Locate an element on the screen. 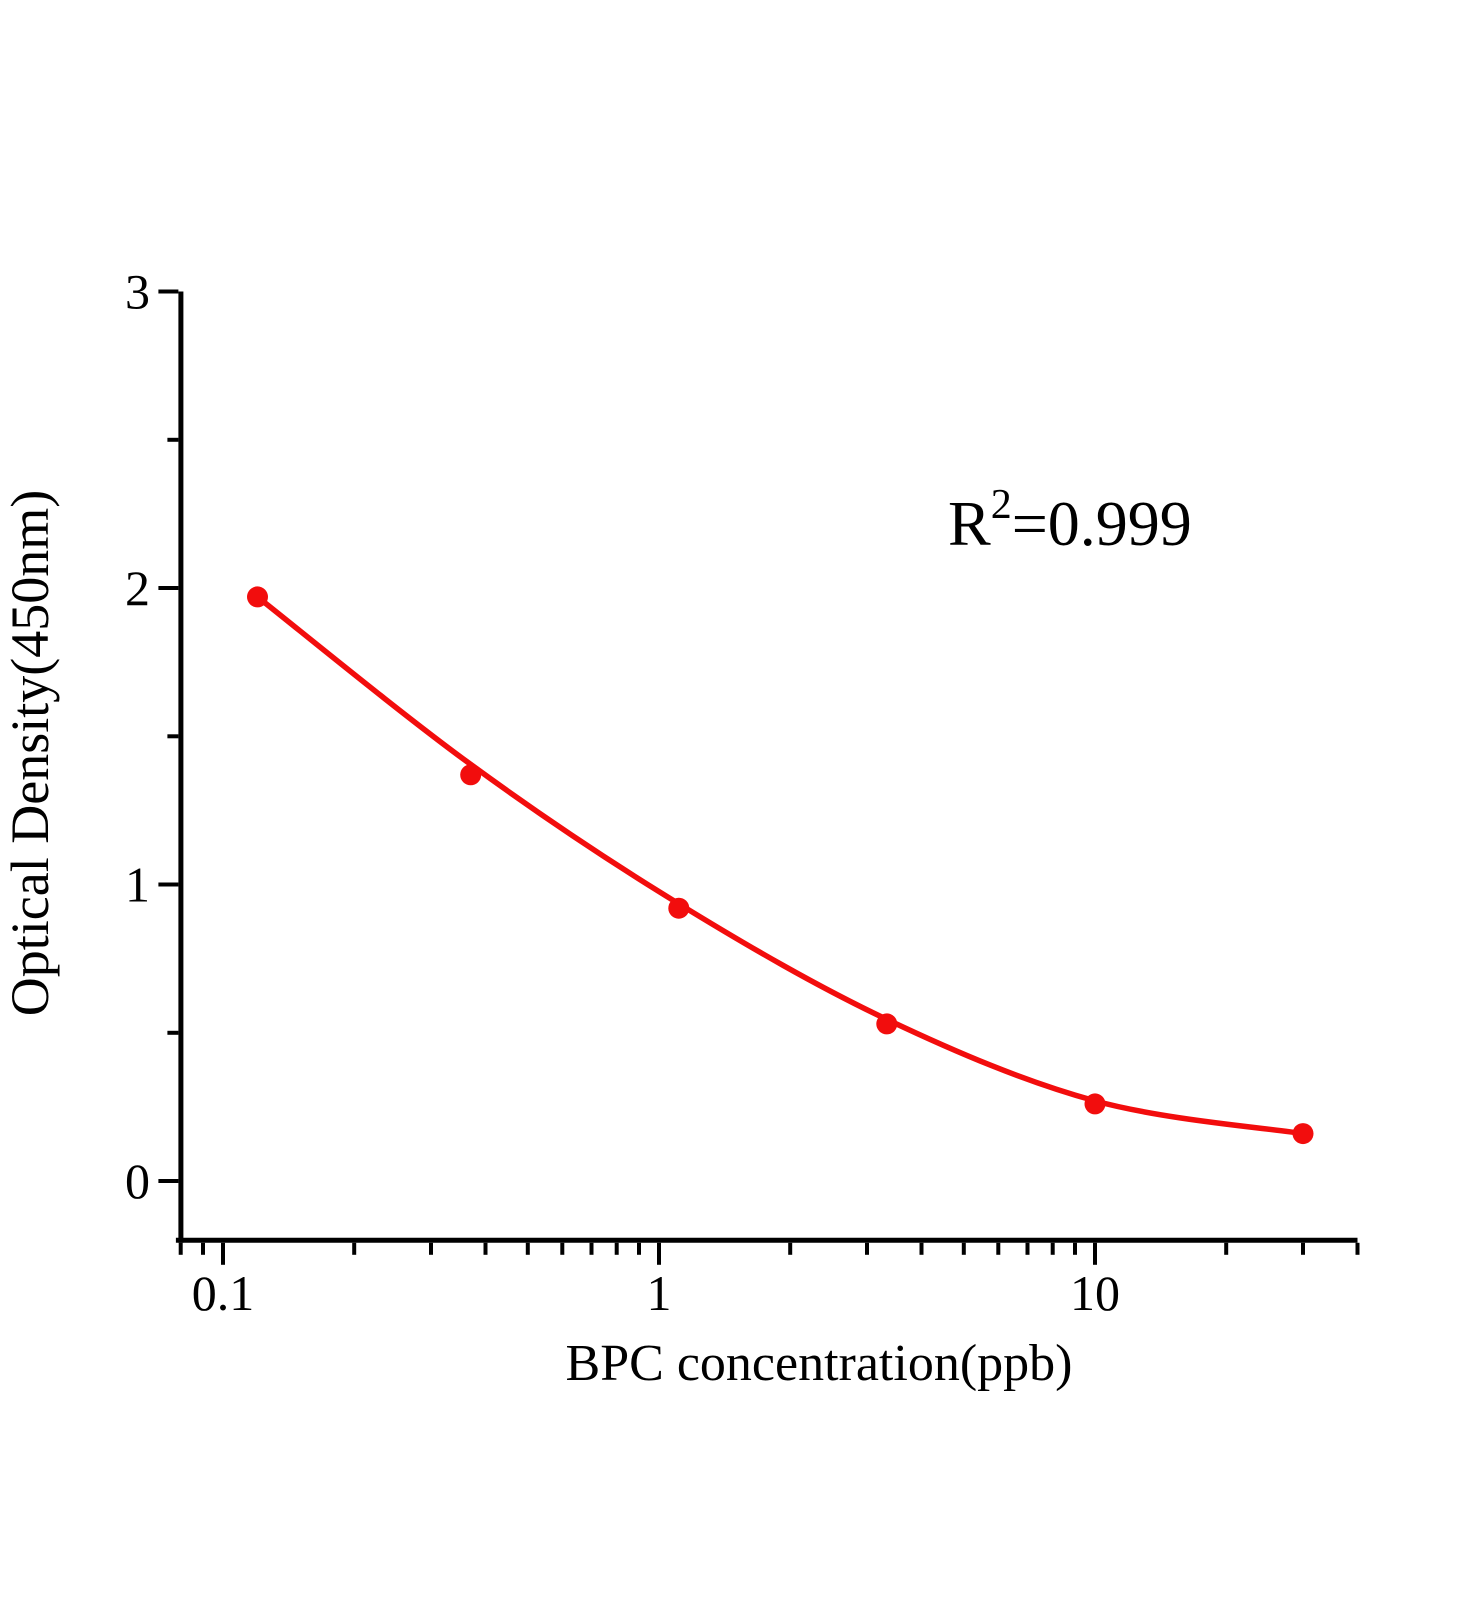 The width and height of the screenshot is (1472, 1600). y-tick-label: 3 is located at coordinates (137, 292).